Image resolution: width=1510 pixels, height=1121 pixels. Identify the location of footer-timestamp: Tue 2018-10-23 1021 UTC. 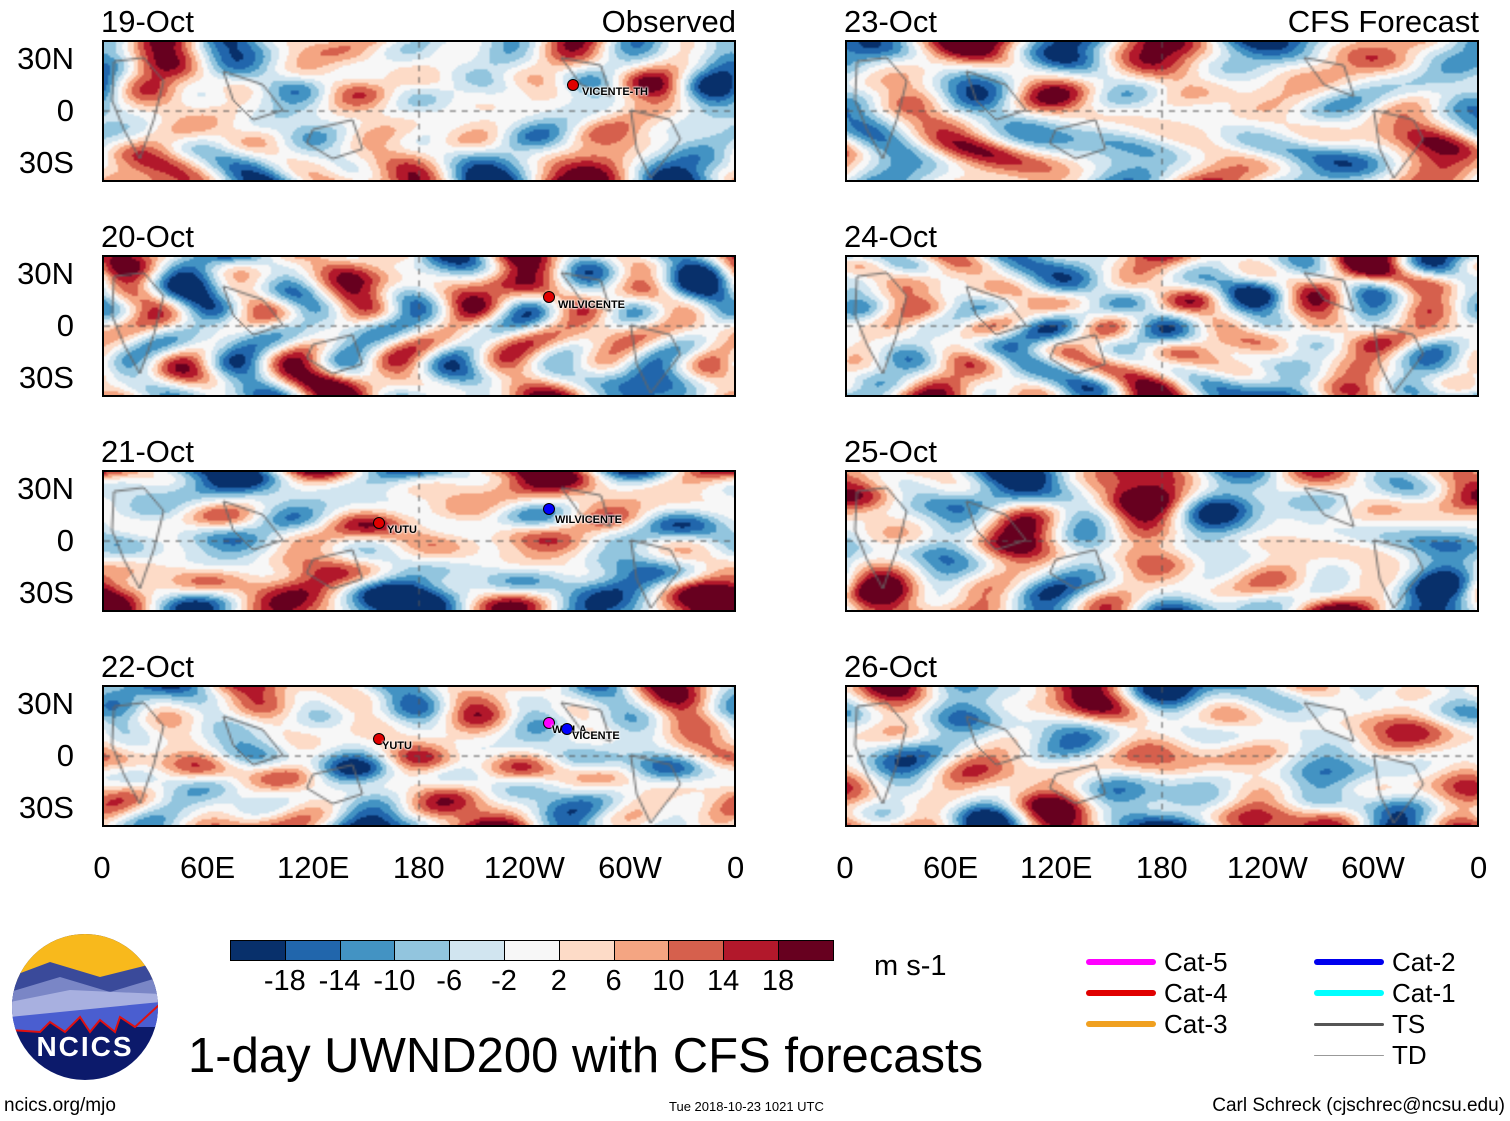
(746, 1106).